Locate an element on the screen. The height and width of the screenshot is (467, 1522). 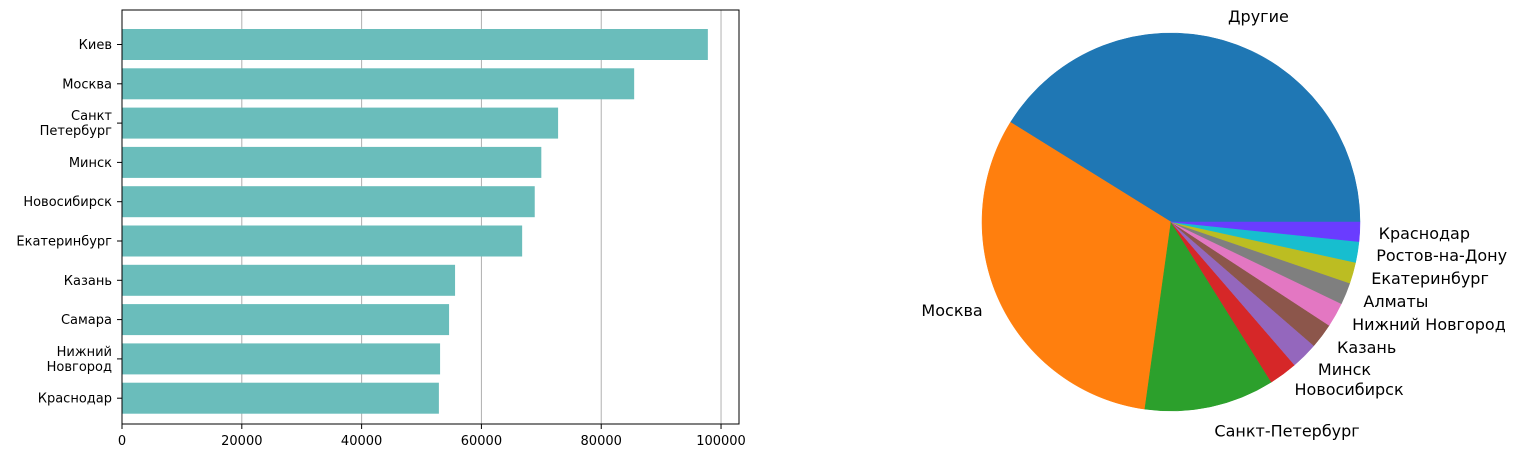
pie-label: Новосибирск is located at coordinates (1349, 389).